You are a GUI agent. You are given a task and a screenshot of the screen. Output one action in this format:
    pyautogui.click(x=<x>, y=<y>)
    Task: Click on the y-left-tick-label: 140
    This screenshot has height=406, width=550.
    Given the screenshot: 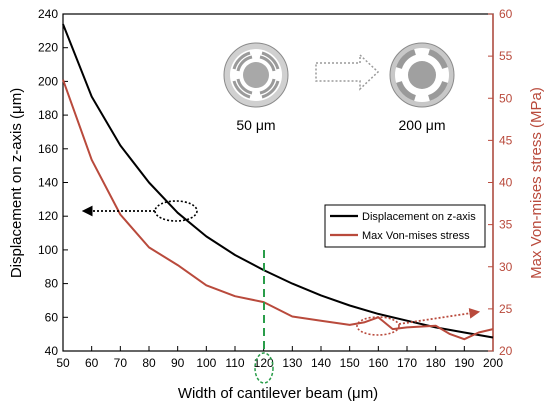 What is the action you would take?
    pyautogui.click(x=48, y=183)
    